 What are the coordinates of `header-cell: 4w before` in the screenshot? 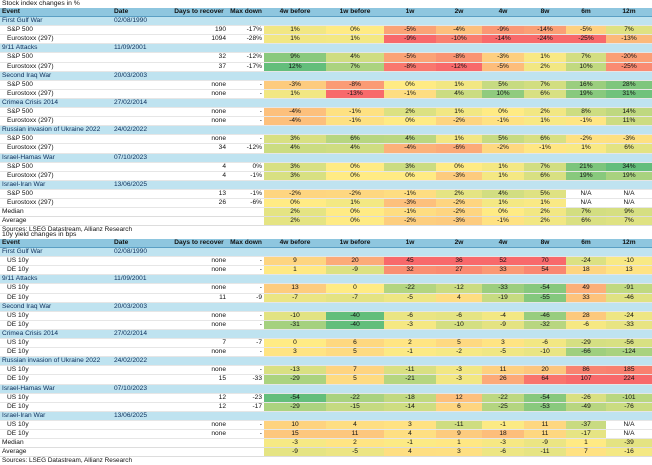 It's located at (295, 244).